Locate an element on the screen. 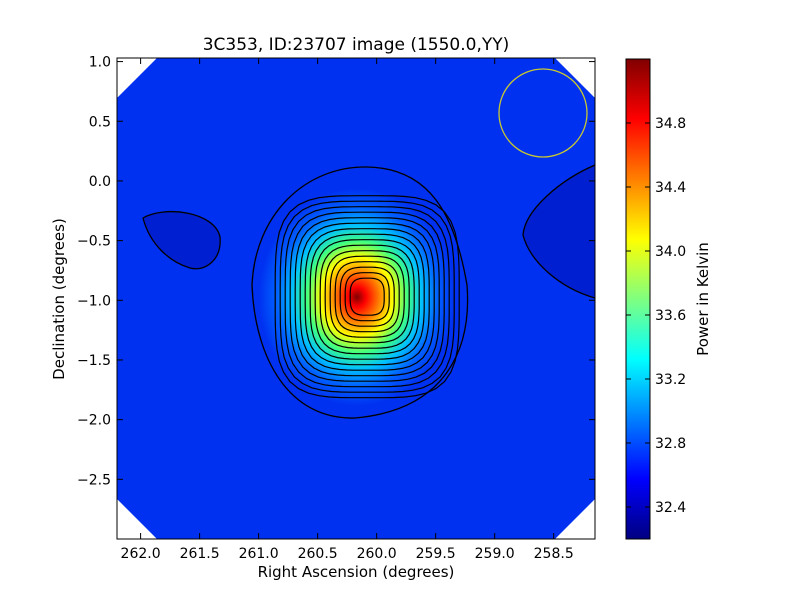 This screenshot has width=800, height=600. contours is located at coordinates (367, 297).